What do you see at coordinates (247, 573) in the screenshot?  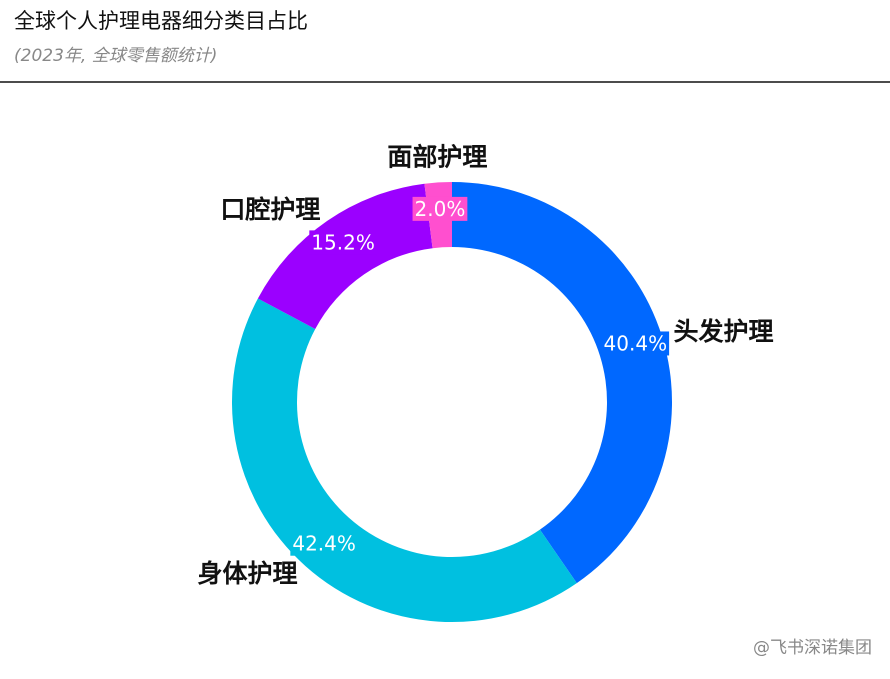 I see `category-label: 身体护理` at bounding box center [247, 573].